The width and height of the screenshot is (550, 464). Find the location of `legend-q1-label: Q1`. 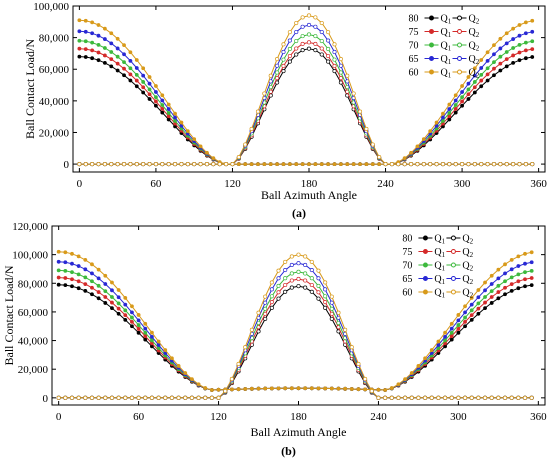

legend-q1-label: Q1 is located at coordinates (439, 280).